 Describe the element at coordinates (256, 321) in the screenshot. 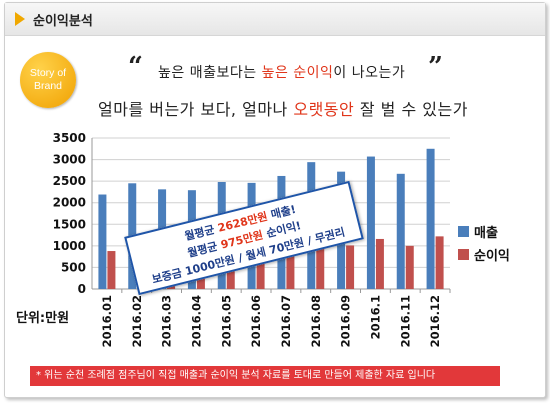

I see `x-tick-label: 2016.06` at that location.